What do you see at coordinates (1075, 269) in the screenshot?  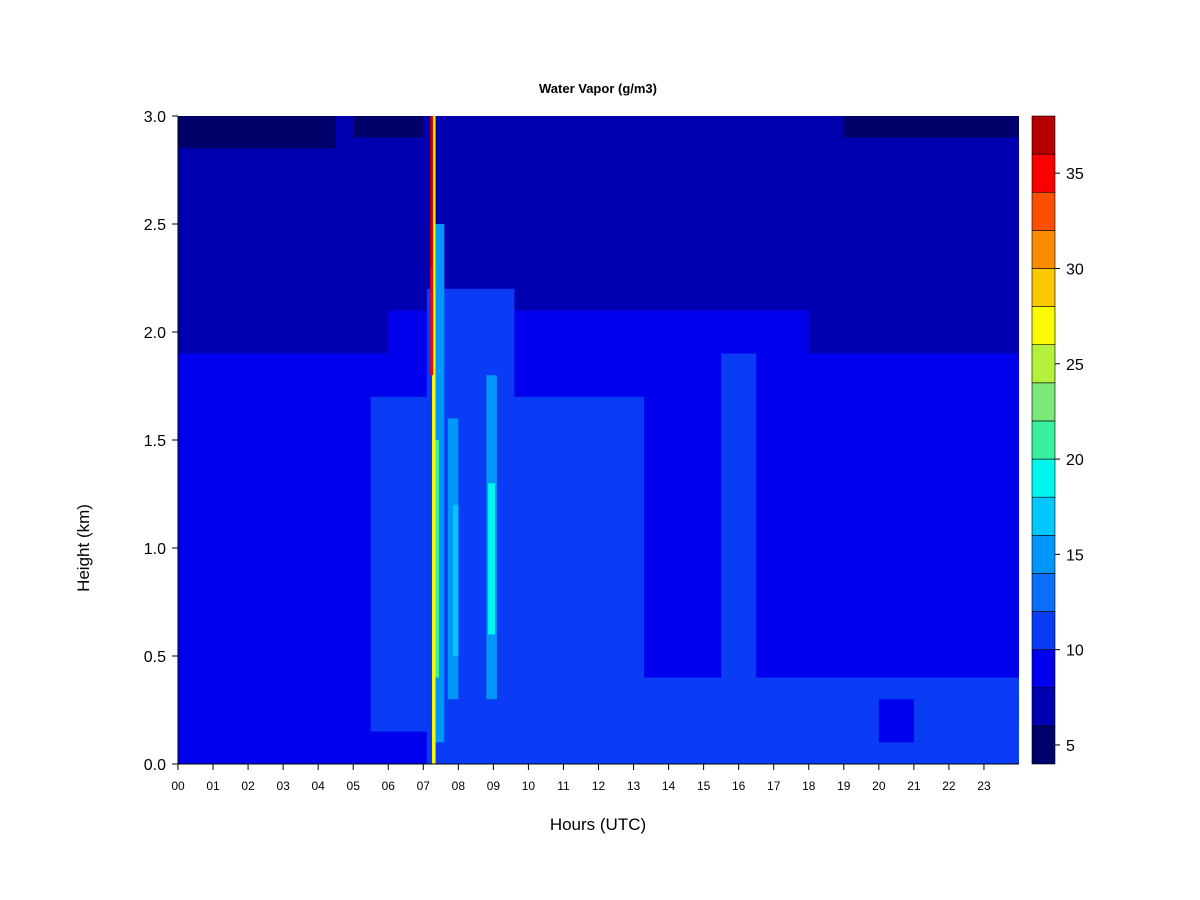 I see `colorbar-tick-label: 30` at bounding box center [1075, 269].